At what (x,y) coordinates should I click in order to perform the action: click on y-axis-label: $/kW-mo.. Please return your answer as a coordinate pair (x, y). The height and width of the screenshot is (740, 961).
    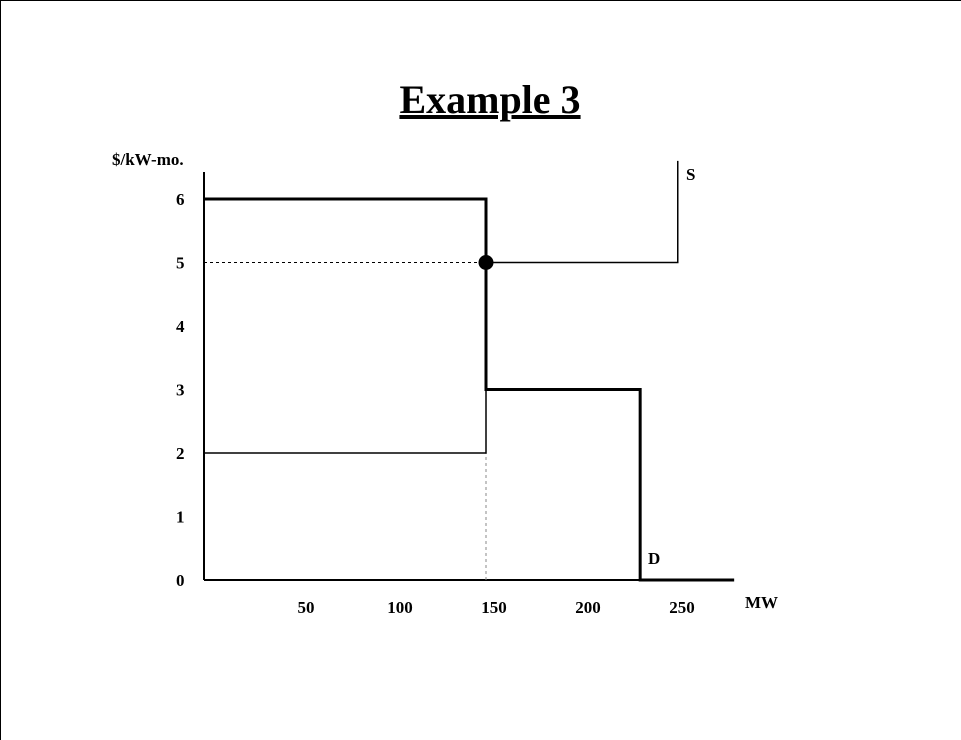
    Looking at the image, I should click on (148, 159).